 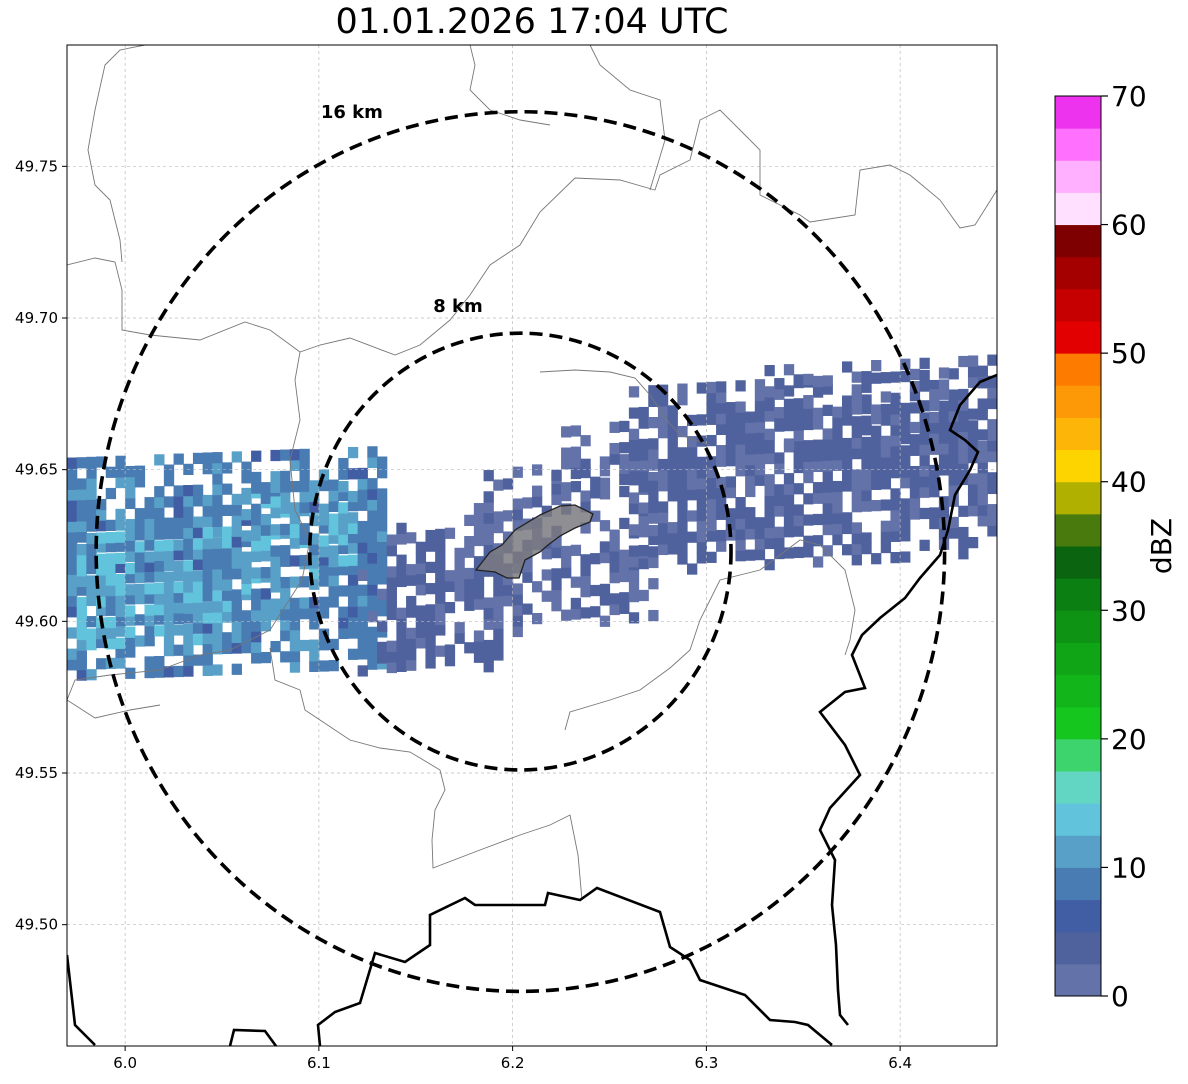 I want to click on colorbar-tick-label: 0, so click(x=1120, y=996).